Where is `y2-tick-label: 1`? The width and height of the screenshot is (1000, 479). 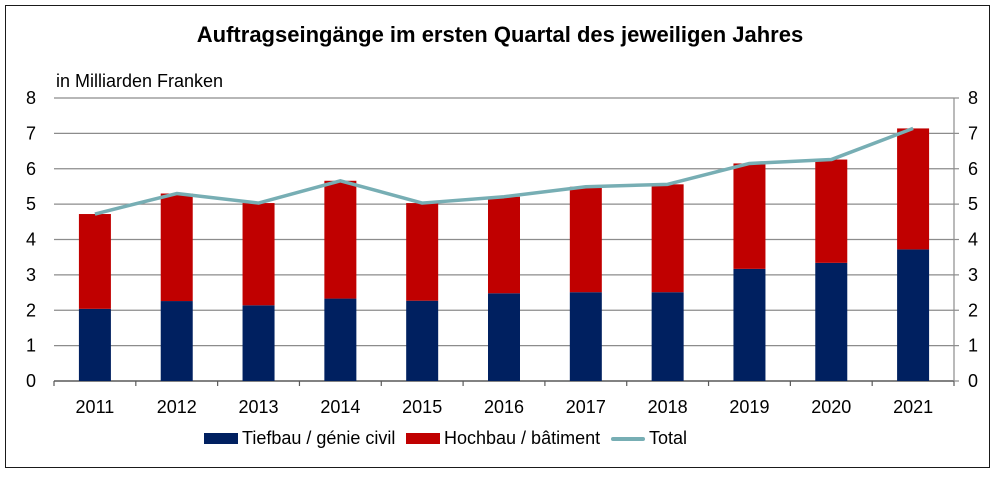
y2-tick-label: 1 is located at coordinates (973, 346).